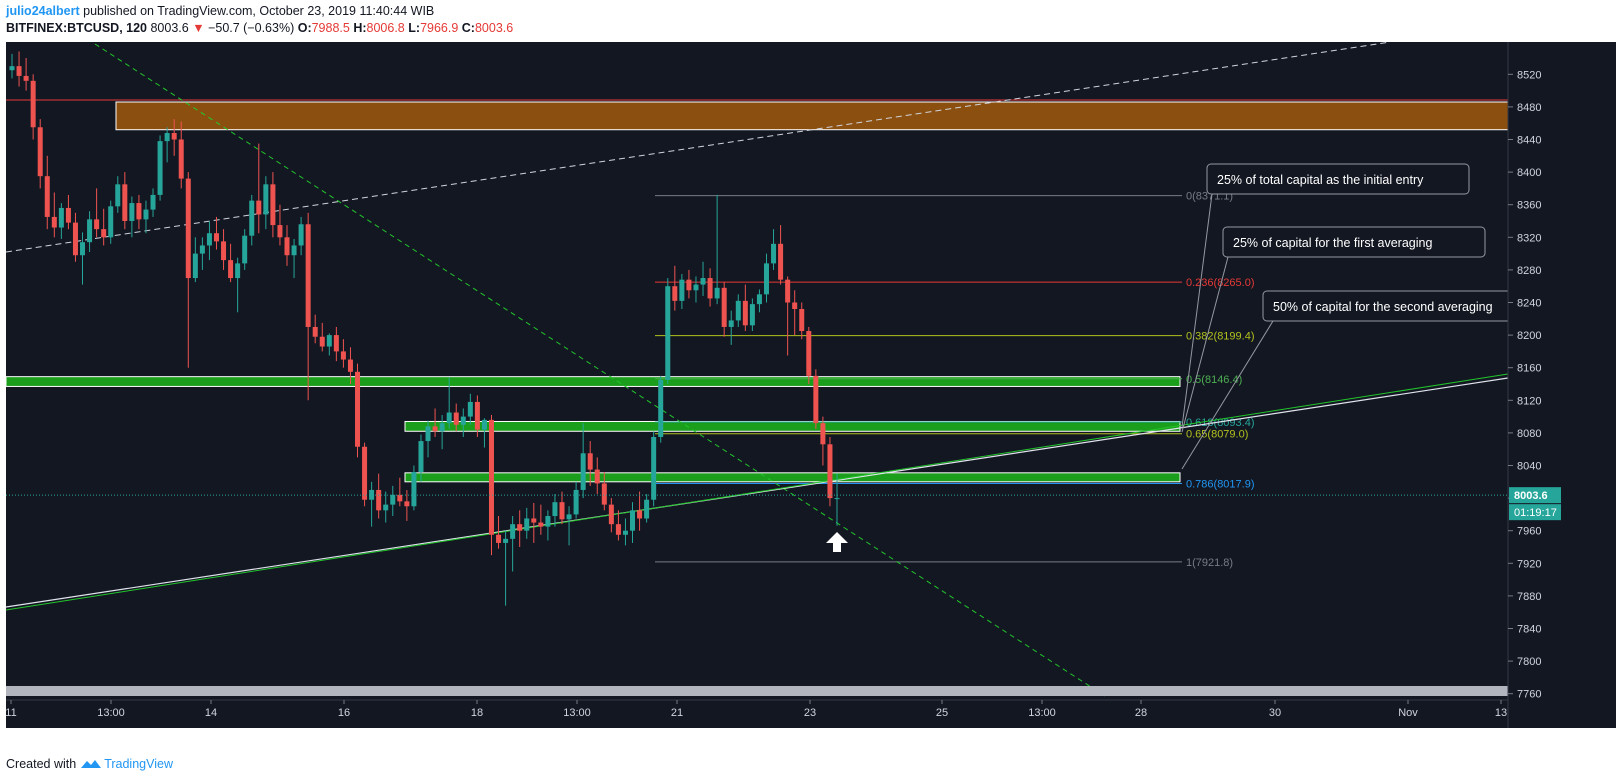 The height and width of the screenshot is (782, 1616). Describe the element at coordinates (1042, 713) in the screenshot. I see `time-tick-label: 13:00` at that location.